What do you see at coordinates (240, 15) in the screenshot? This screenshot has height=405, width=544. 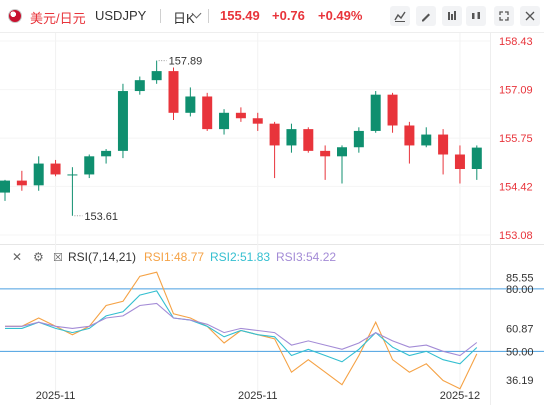 I see `last-price: 155.49` at bounding box center [240, 15].